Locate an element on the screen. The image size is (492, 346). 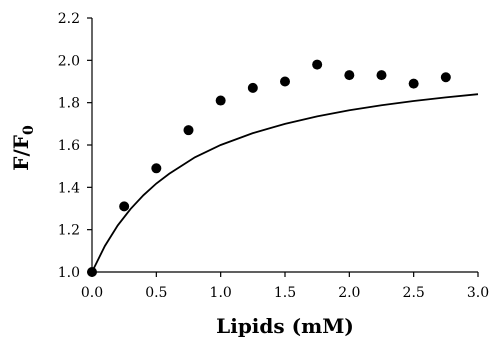
x-tick-label: 2.0 is located at coordinates (349, 293).